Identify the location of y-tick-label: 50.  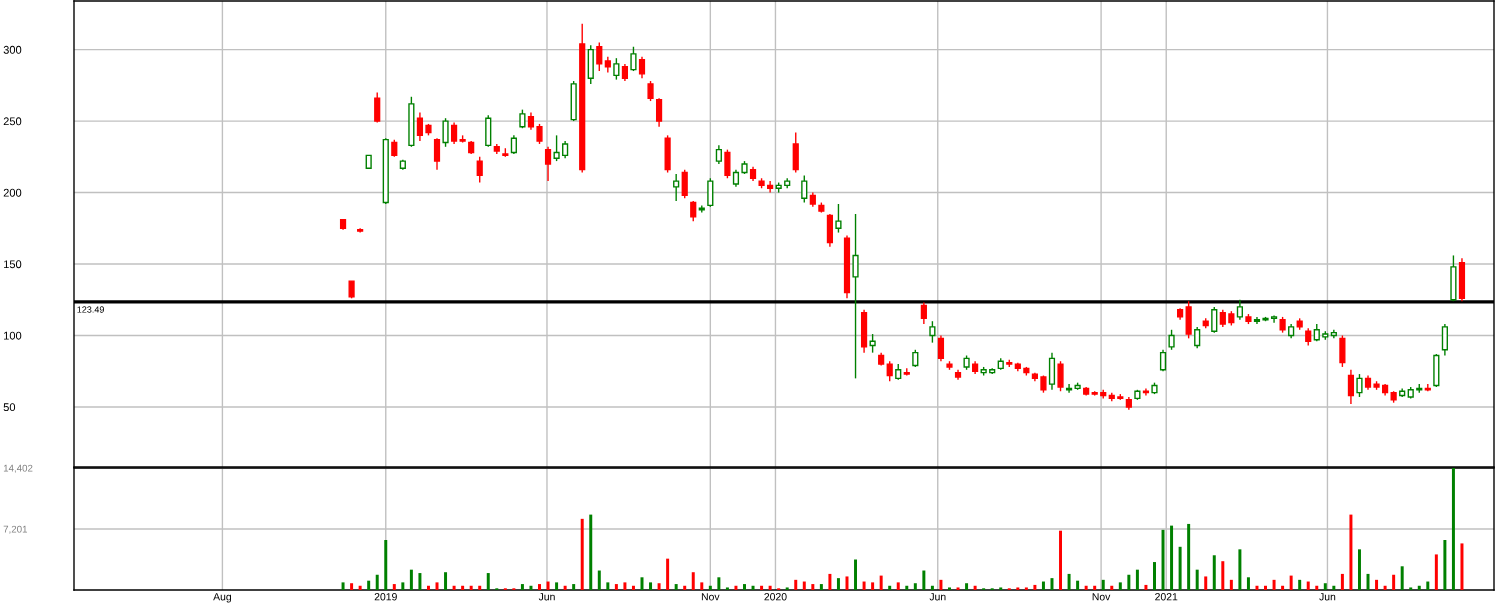
(9, 407).